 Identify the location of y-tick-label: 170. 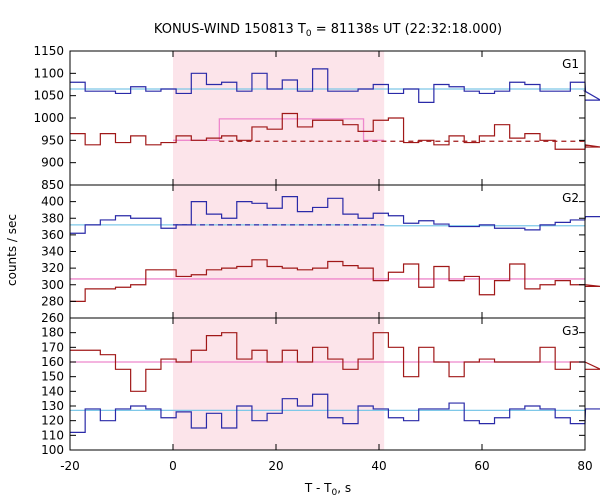
(52, 347).